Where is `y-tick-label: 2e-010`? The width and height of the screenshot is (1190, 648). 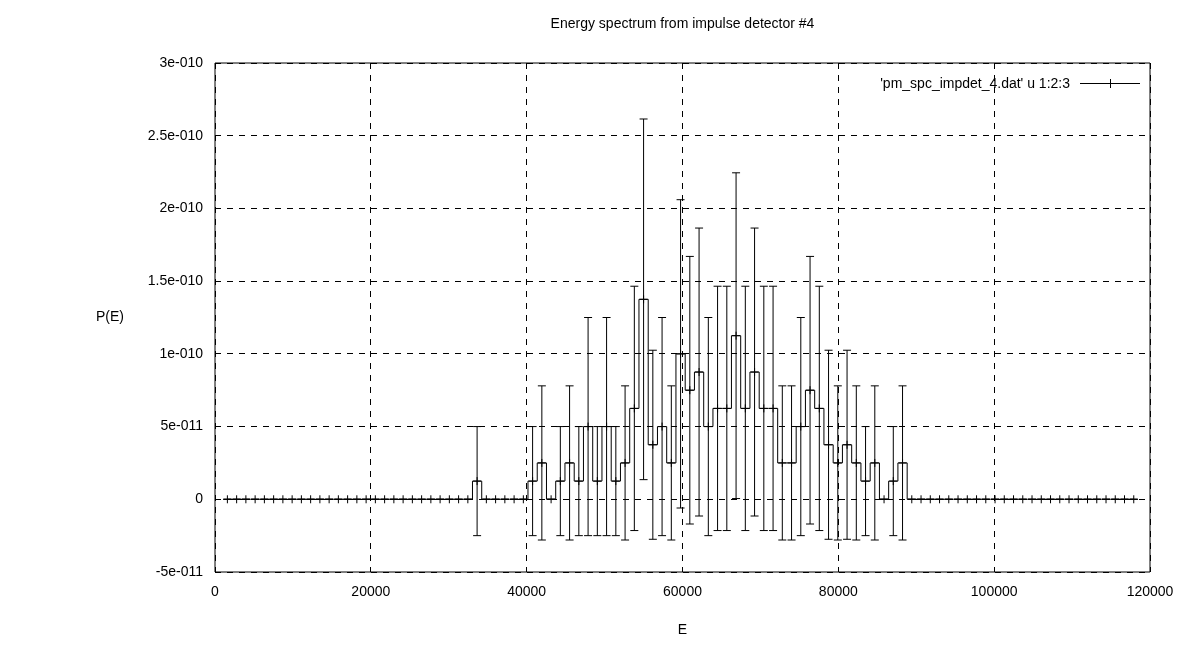
y-tick-label: 2e-010 is located at coordinates (181, 207).